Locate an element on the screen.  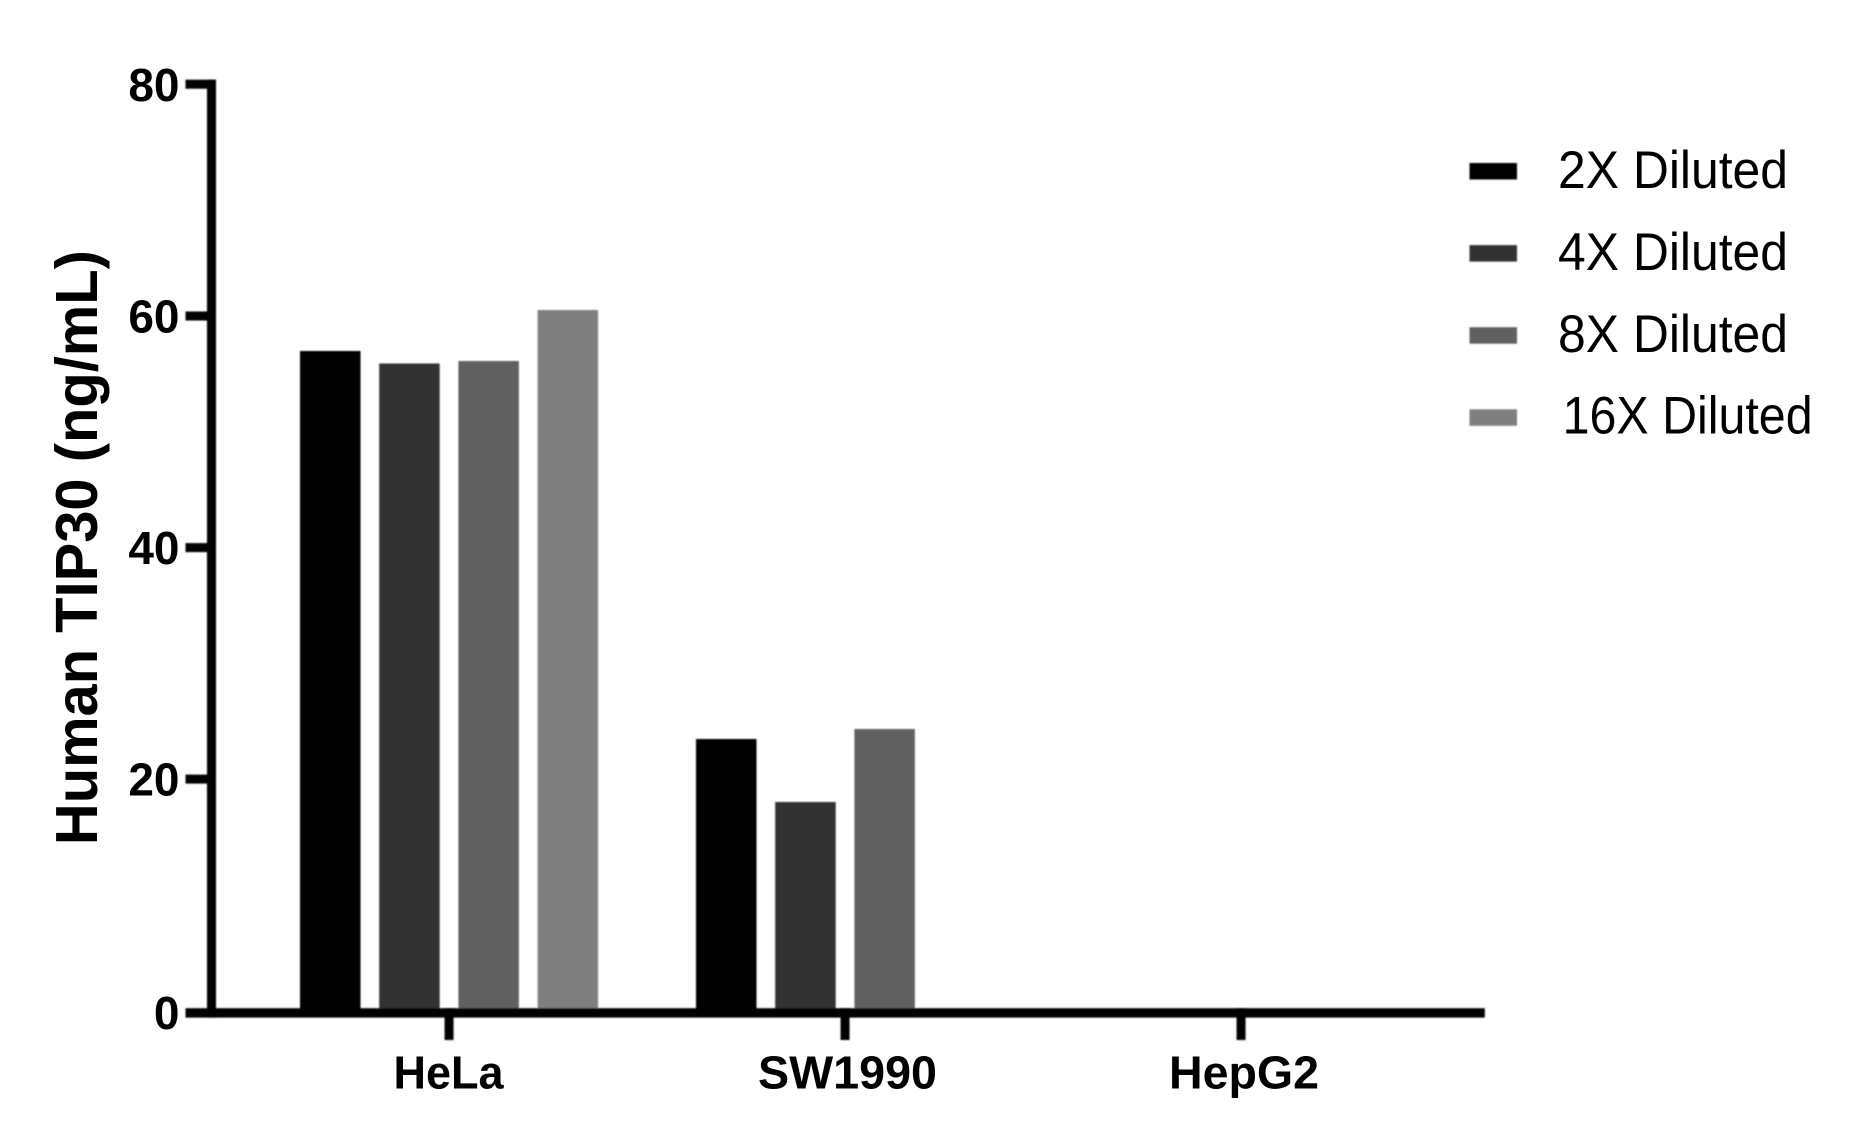
svg-text: Human TIP30 (ng/mL) is located at coordinates (77, 547).